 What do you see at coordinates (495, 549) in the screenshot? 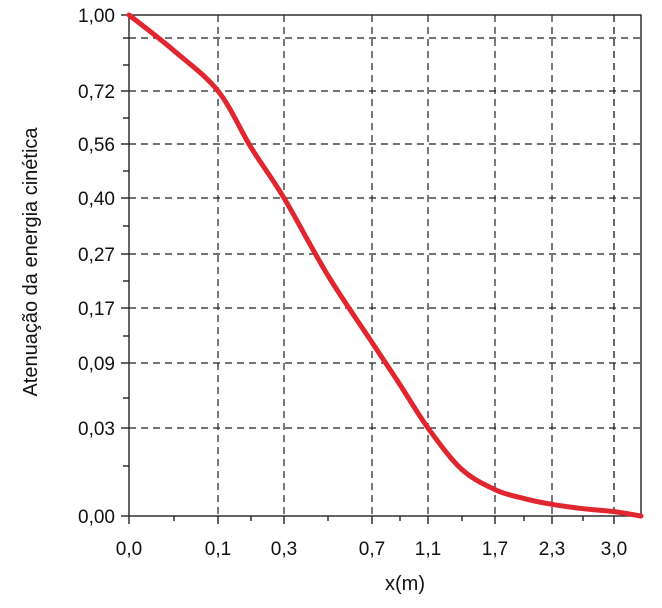
I see `x-tick-label: 1,7` at bounding box center [495, 549].